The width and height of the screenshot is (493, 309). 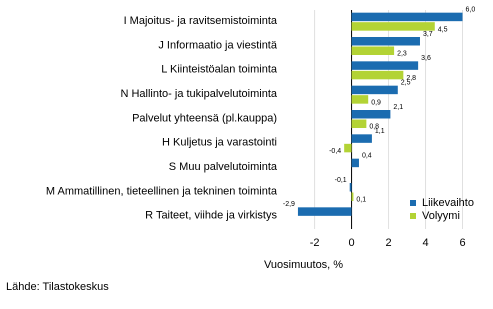 What do you see at coordinates (303, 265) in the screenshot?
I see `x-axis-label: Vuosimuutos, %` at bounding box center [303, 265].